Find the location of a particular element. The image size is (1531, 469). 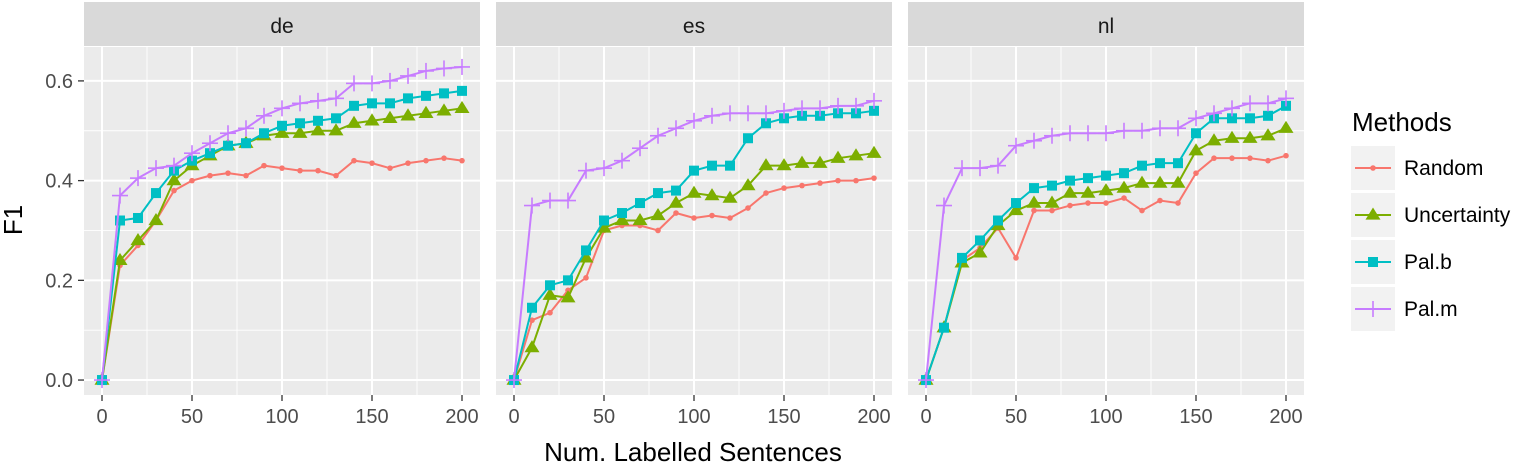

y-tick-label: 0.6 is located at coordinates (59, 82).